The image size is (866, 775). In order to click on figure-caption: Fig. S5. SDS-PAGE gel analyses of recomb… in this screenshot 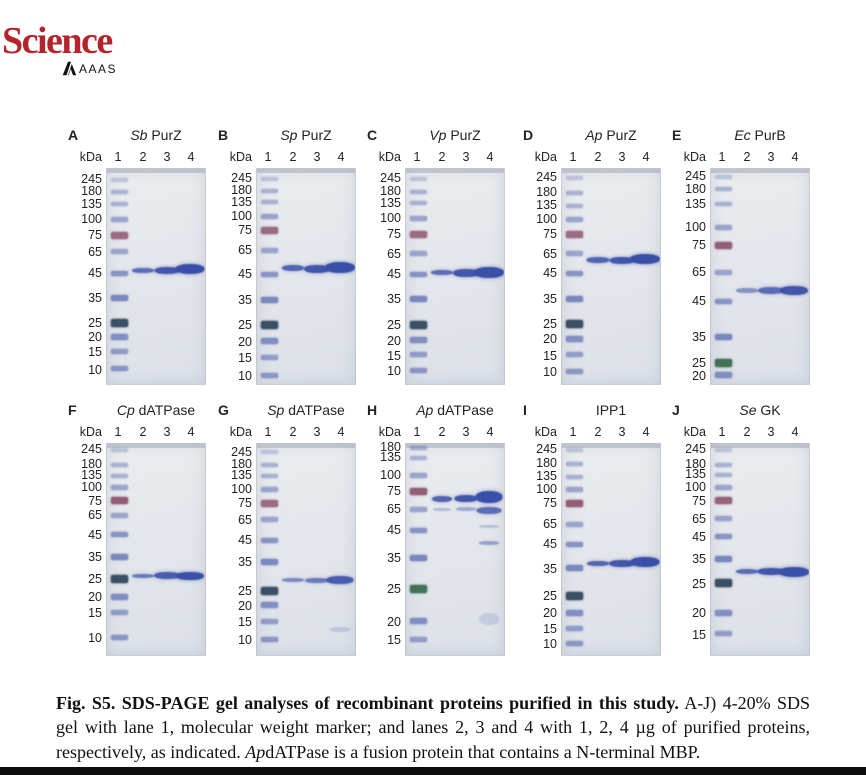, I will do `click(433, 727)`.